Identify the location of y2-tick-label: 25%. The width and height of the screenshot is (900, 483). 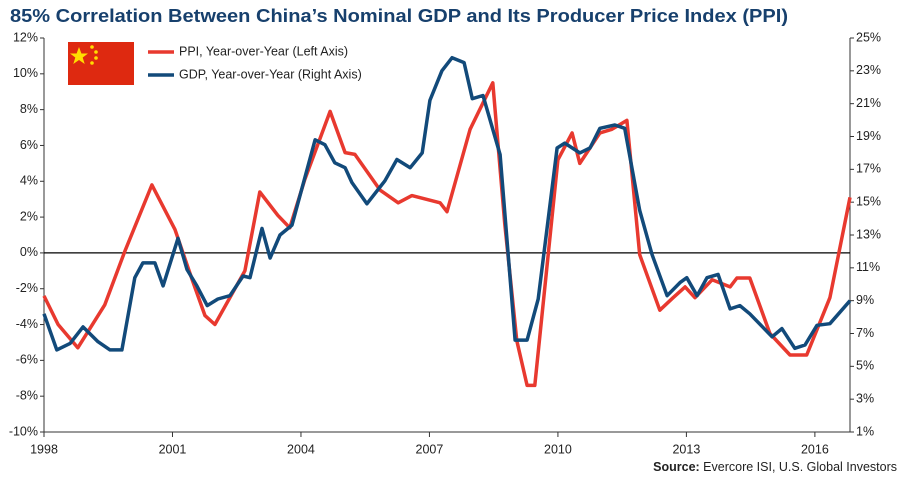
(868, 37).